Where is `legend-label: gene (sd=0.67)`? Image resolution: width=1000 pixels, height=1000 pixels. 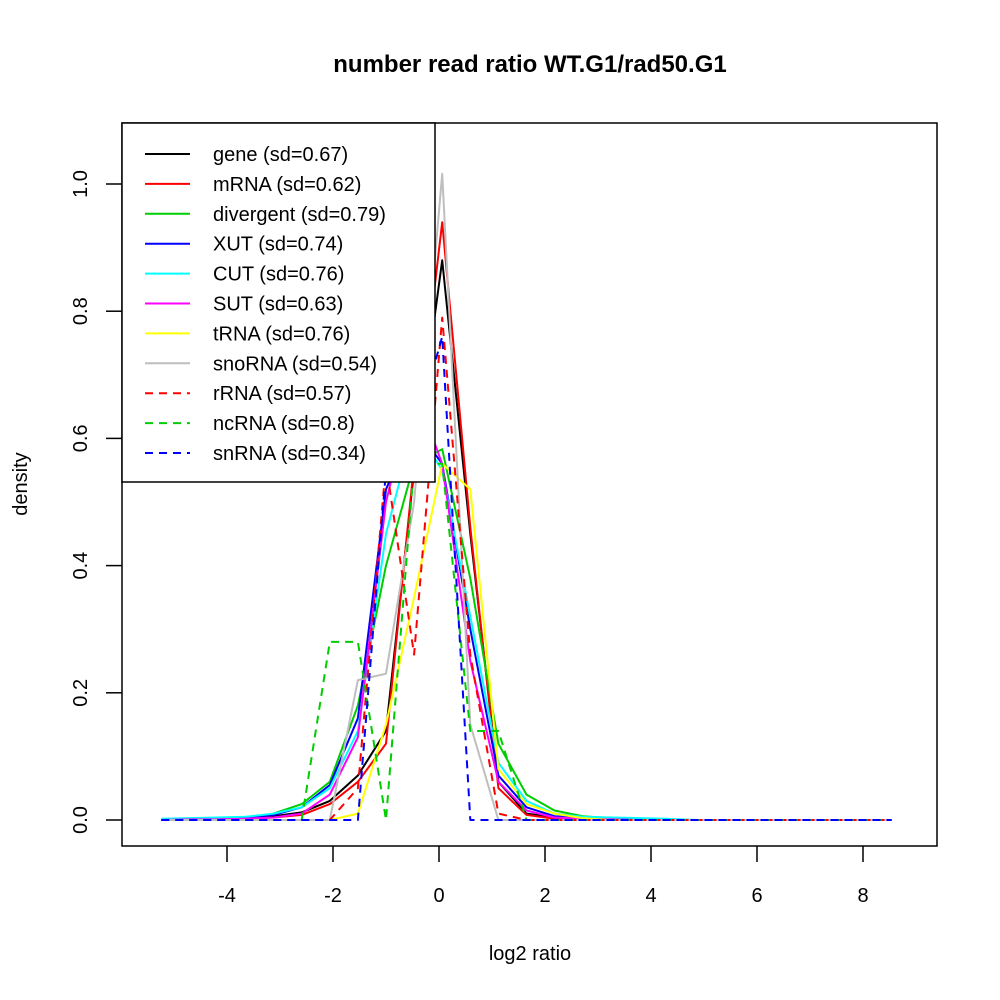 legend-label: gene (sd=0.67) is located at coordinates (280, 155).